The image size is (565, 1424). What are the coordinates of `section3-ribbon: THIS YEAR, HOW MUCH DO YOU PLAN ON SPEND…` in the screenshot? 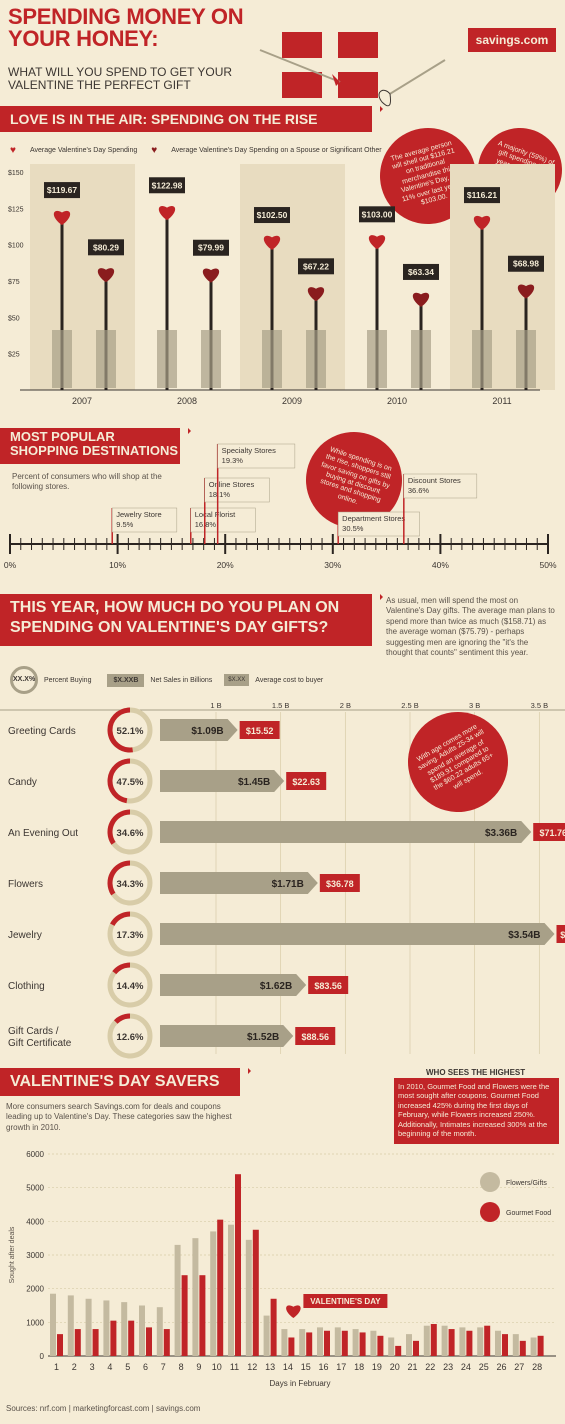 It's located at (191, 620).